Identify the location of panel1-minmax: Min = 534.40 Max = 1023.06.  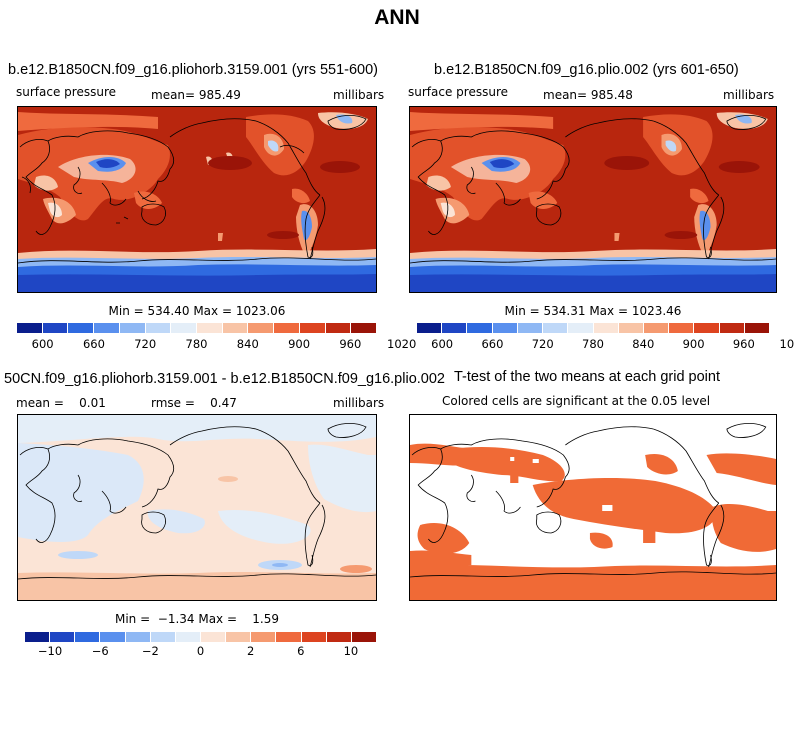
(197, 311).